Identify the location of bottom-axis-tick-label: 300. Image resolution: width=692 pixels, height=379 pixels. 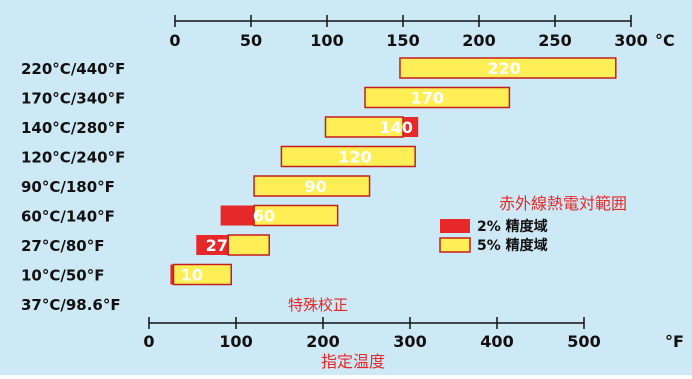
(409, 341).